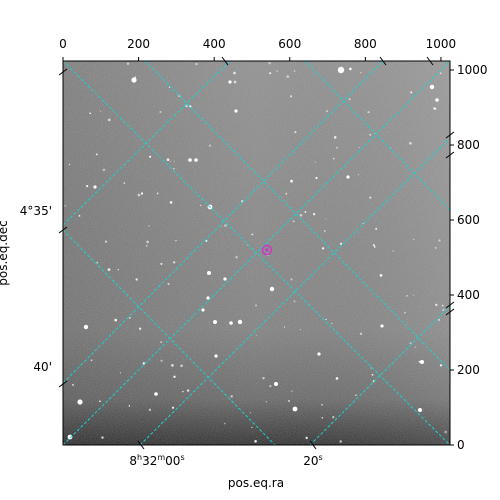 This screenshot has height=500, width=500. I want to click on y-axis-label: pos.eq.dec, so click(5, 252).